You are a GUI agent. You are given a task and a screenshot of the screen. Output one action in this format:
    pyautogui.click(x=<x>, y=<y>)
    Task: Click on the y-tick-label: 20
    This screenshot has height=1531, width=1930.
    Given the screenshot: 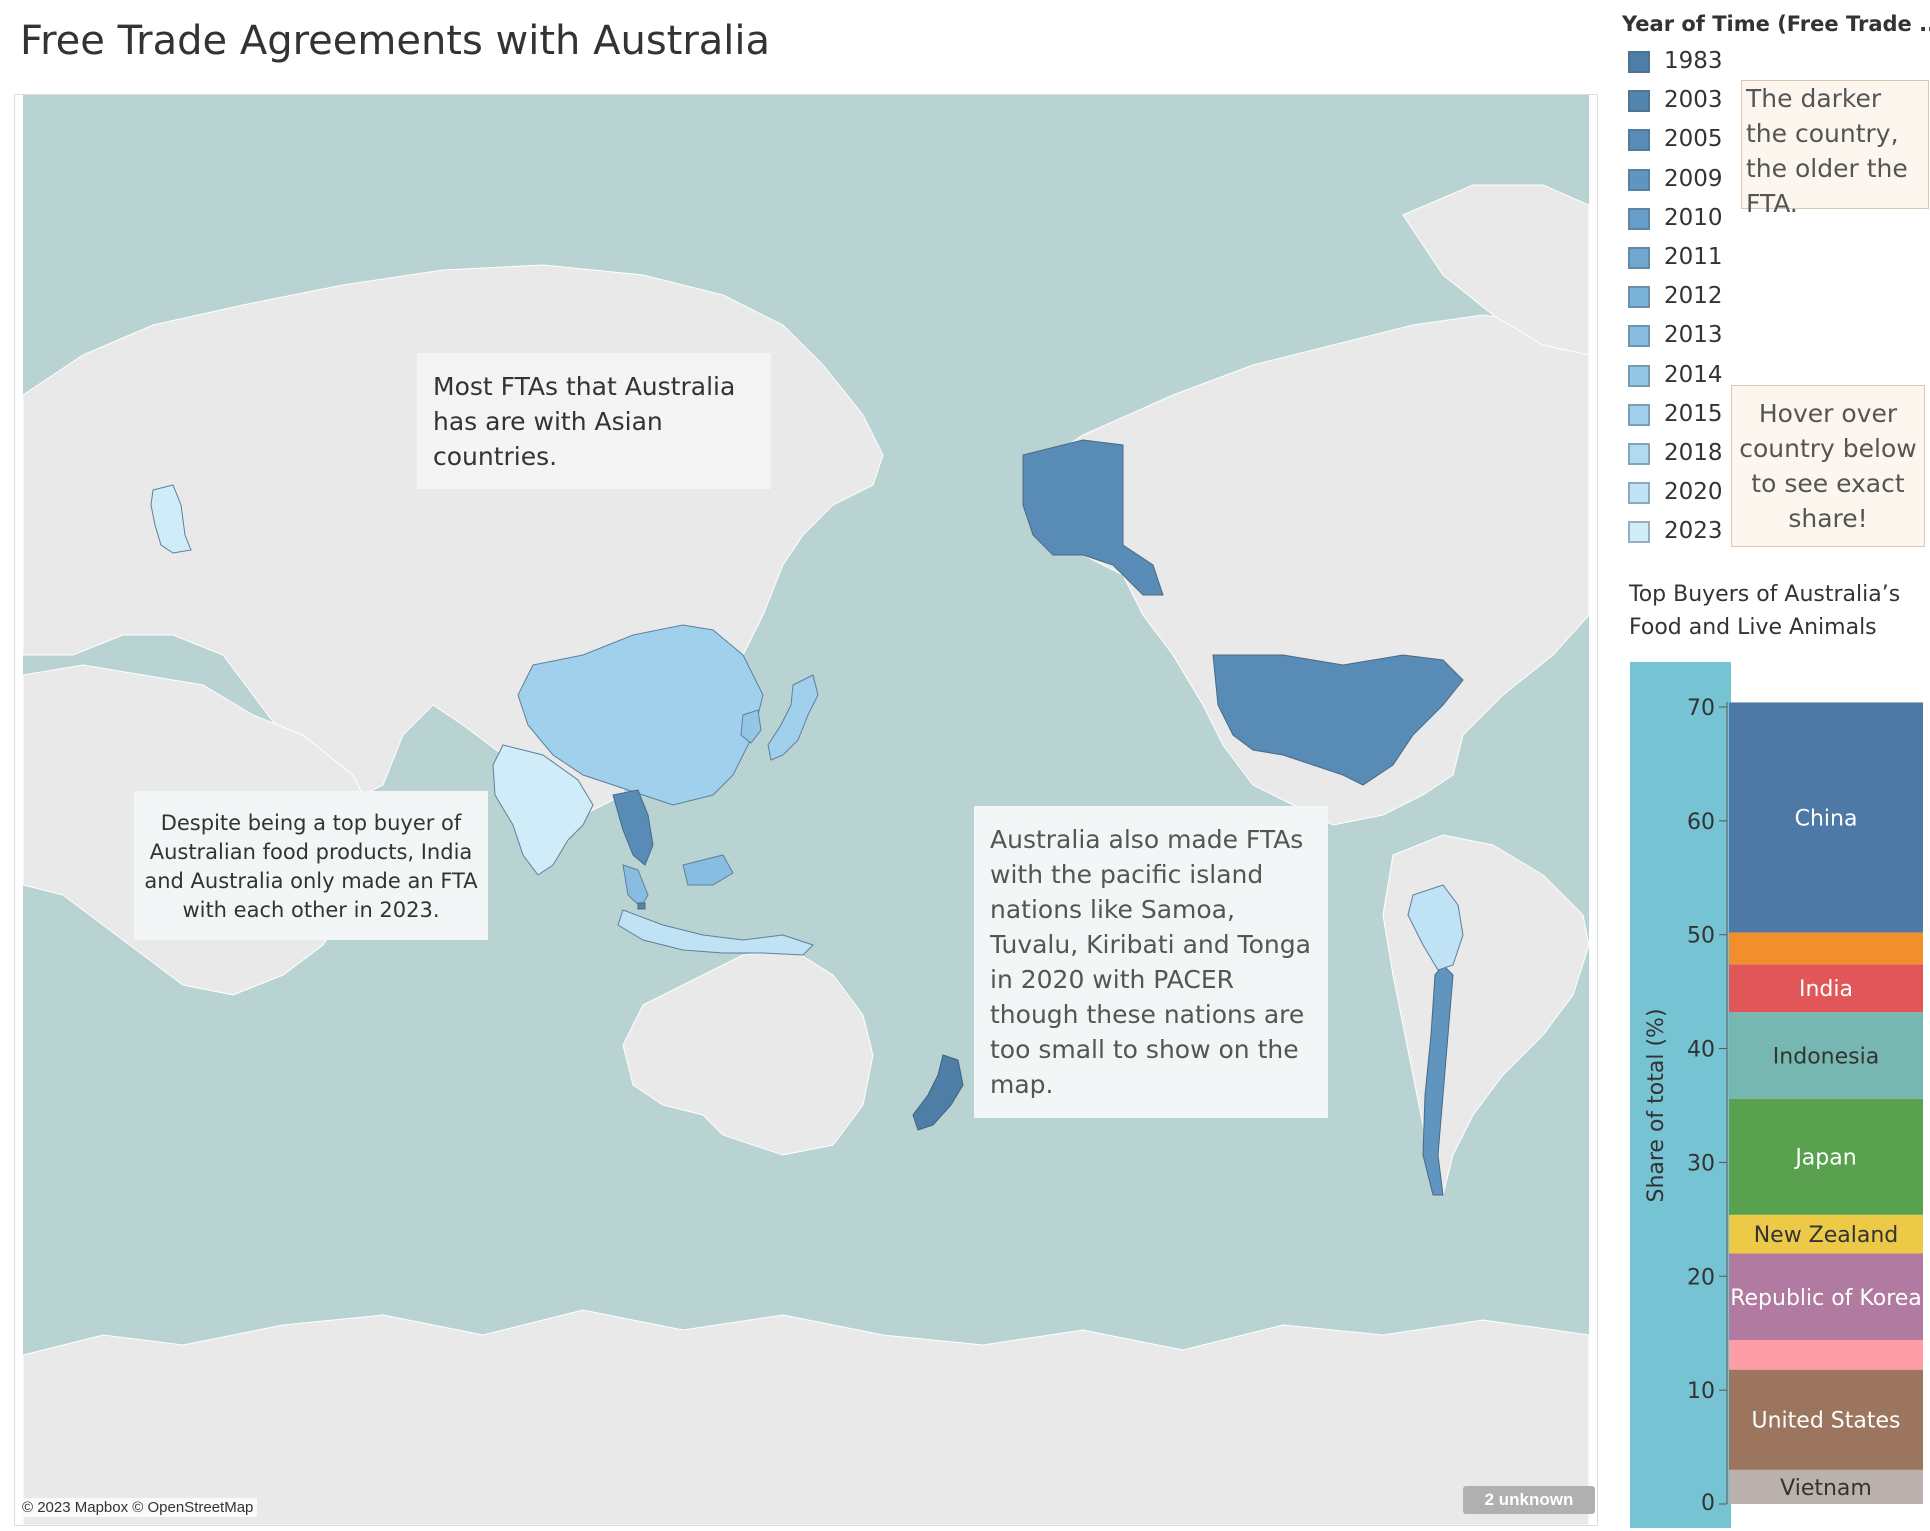 What is the action you would take?
    pyautogui.click(x=1701, y=1277)
    